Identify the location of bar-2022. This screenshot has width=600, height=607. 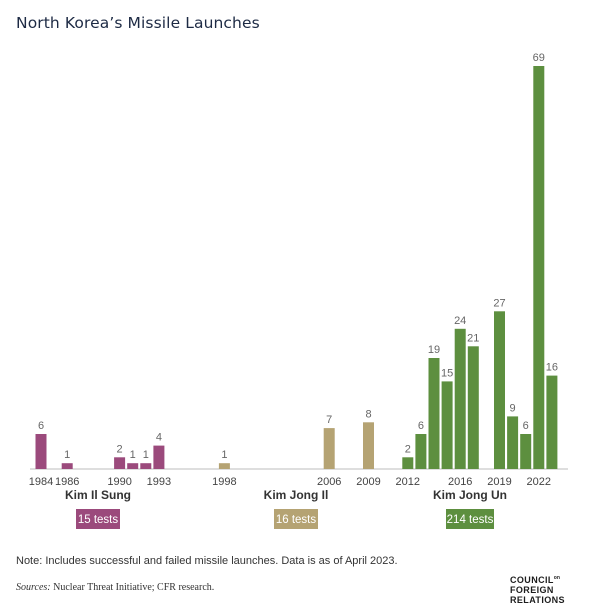
(539, 267).